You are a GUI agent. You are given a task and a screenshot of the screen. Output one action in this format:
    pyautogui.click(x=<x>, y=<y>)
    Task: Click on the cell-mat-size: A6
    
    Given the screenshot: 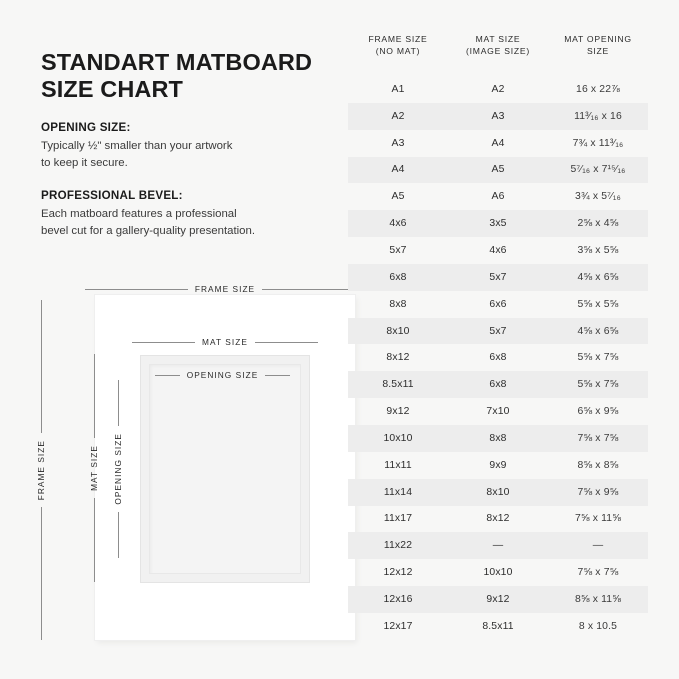 What is the action you would take?
    pyautogui.click(x=498, y=197)
    